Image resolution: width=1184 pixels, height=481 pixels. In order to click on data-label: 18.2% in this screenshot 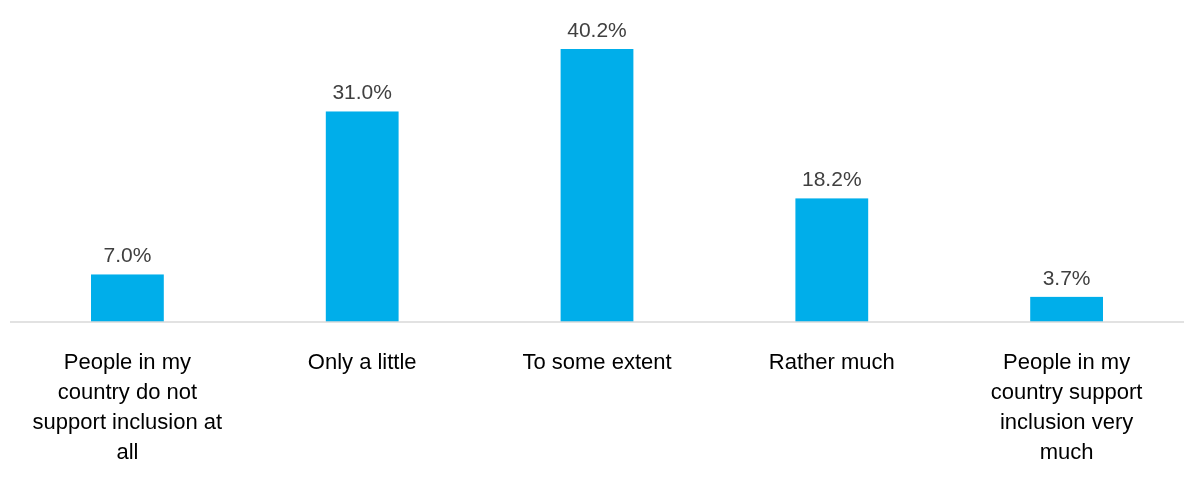, I will do `click(832, 179)`.